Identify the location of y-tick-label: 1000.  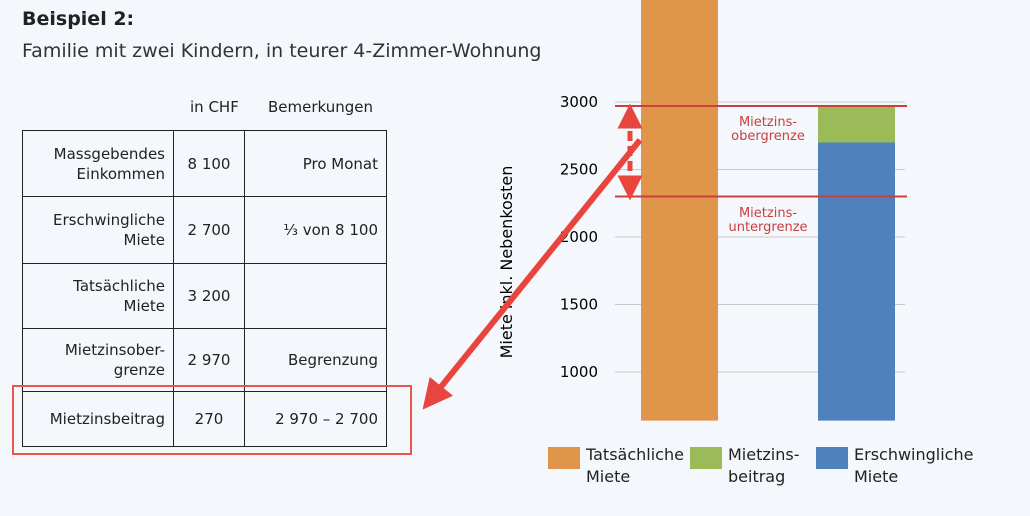
(579, 372).